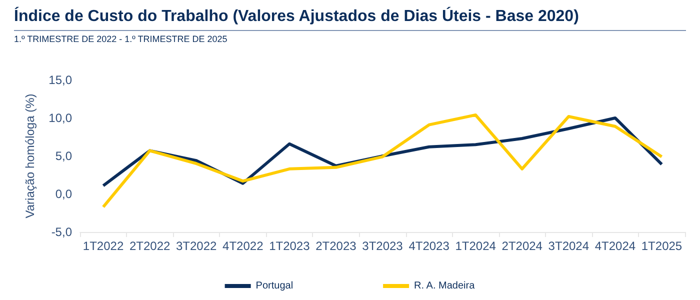 The height and width of the screenshot is (300, 700). Describe the element at coordinates (569, 246) in the screenshot. I see `x-tick-label: 3T2024` at that location.